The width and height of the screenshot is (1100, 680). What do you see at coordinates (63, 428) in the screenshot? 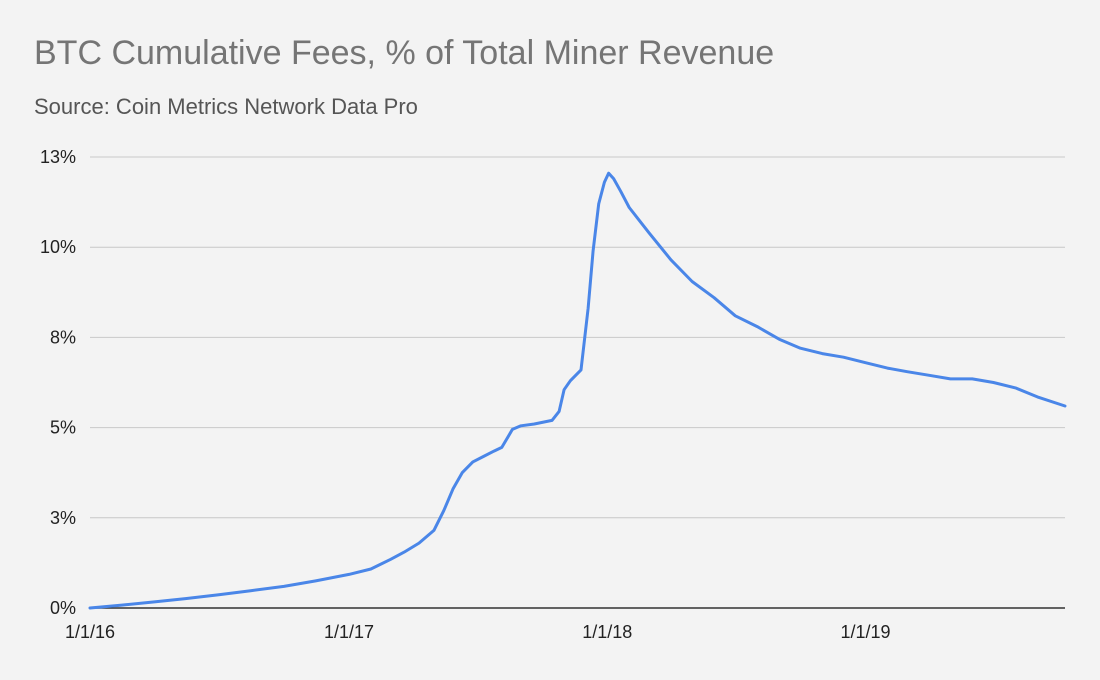
I see `y-tick-label: 5%` at bounding box center [63, 428].